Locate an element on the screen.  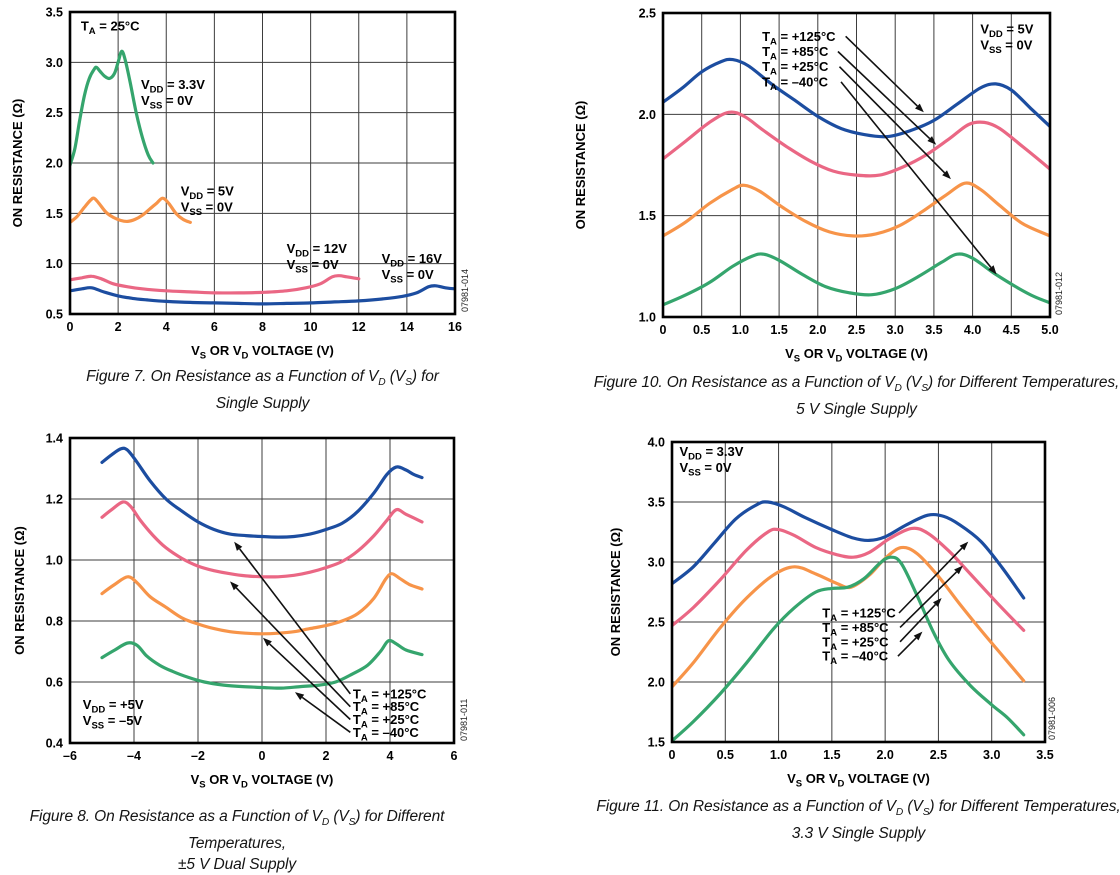
series-vdd-12v-vss-0v is located at coordinates (215, 284).